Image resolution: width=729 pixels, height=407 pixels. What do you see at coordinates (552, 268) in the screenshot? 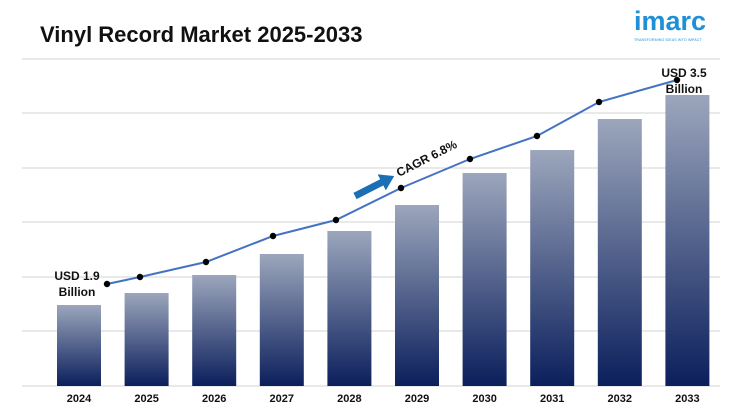
I see `bar-2031` at bounding box center [552, 268].